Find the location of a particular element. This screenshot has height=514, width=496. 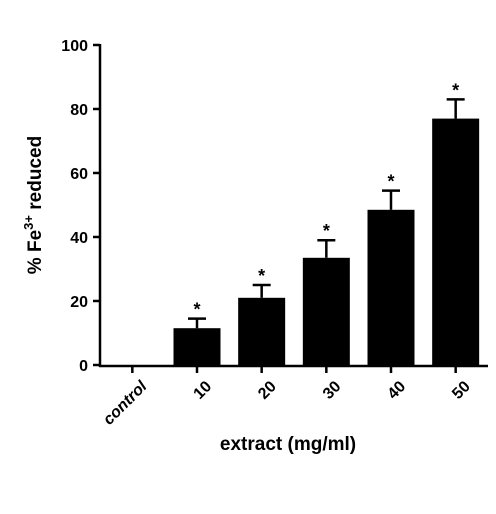

y-tick-label: 20 is located at coordinates (79, 302).